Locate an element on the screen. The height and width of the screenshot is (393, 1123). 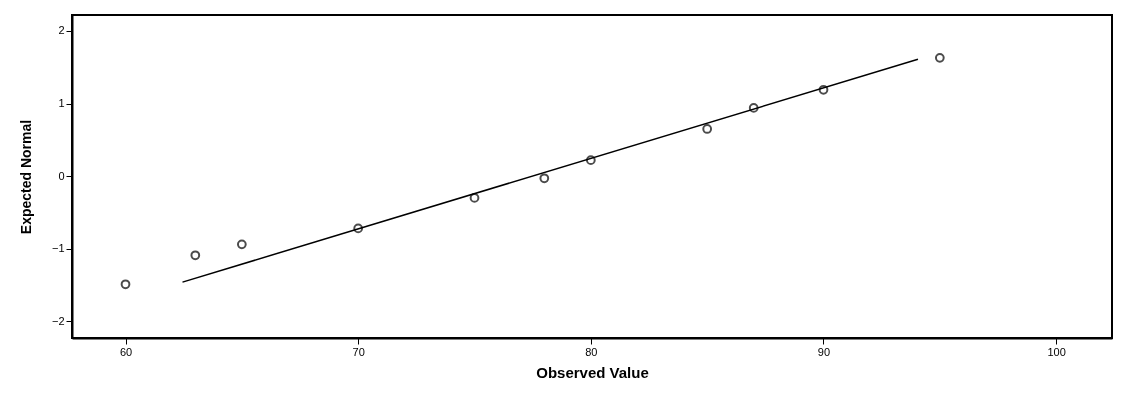
y-axis-title: Expected Normal is located at coordinates (25, 177).